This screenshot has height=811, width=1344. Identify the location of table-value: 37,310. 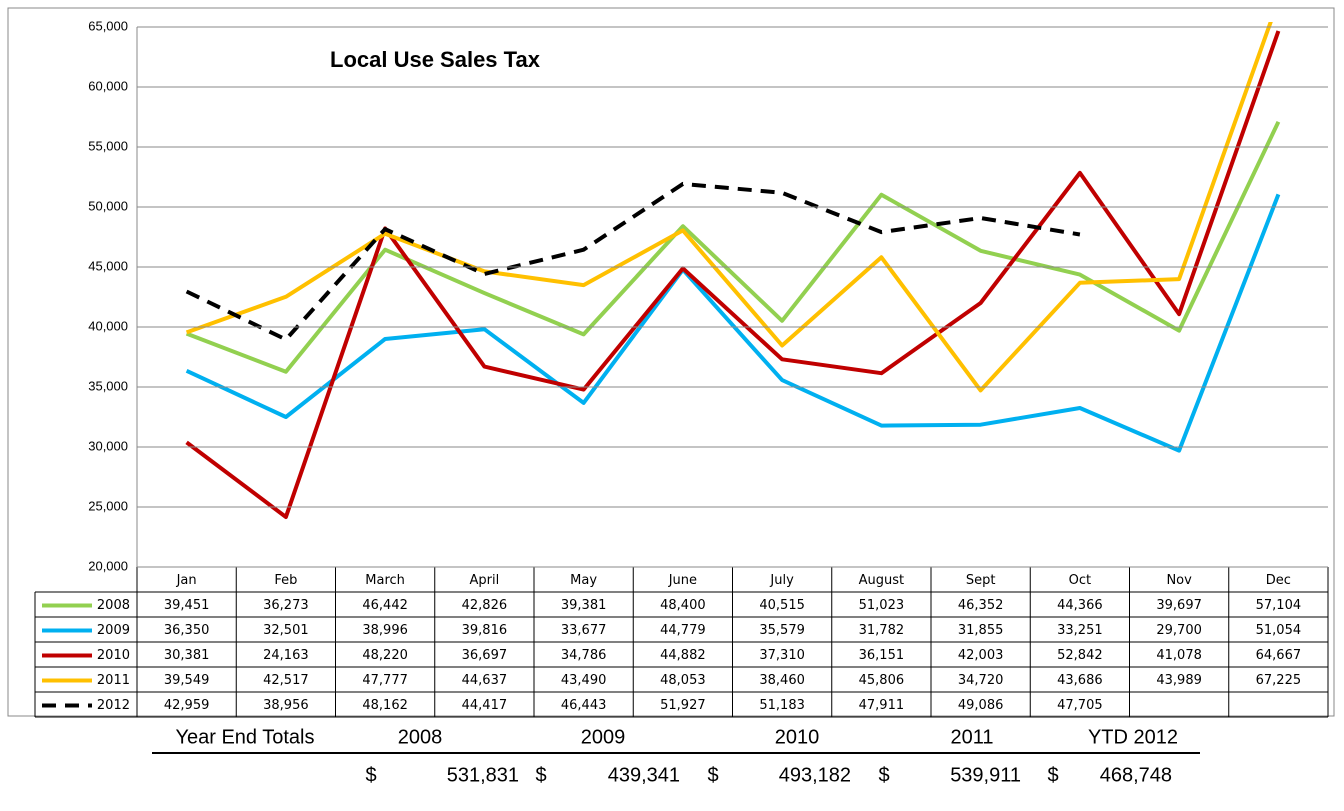
(782, 655).